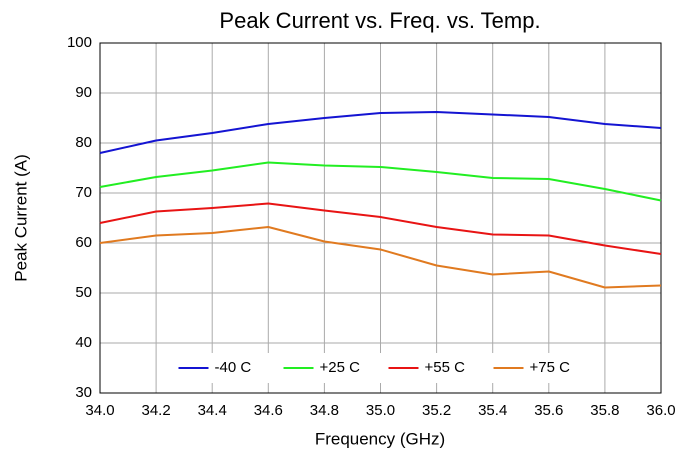 This screenshot has height=457, width=684. What do you see at coordinates (324, 410) in the screenshot?
I see `x-tick-label: 34.8` at bounding box center [324, 410].